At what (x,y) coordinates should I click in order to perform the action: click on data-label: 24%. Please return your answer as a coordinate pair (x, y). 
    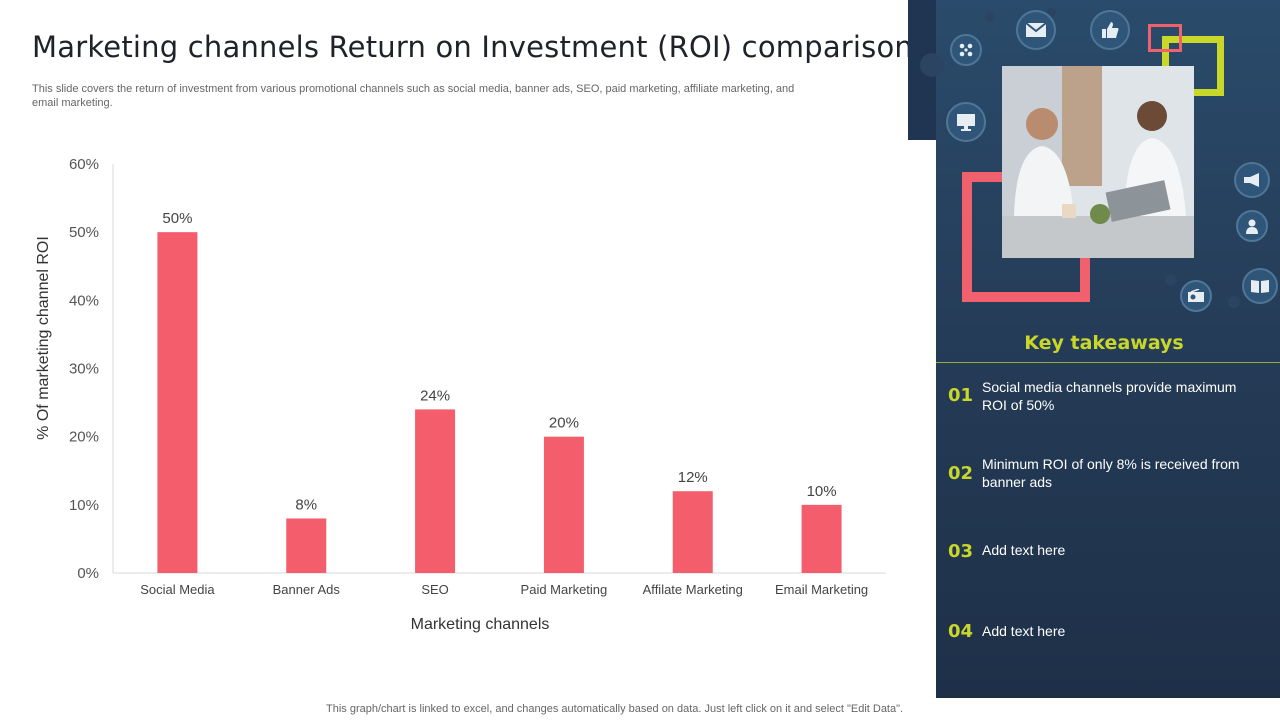
    Looking at the image, I should click on (435, 395).